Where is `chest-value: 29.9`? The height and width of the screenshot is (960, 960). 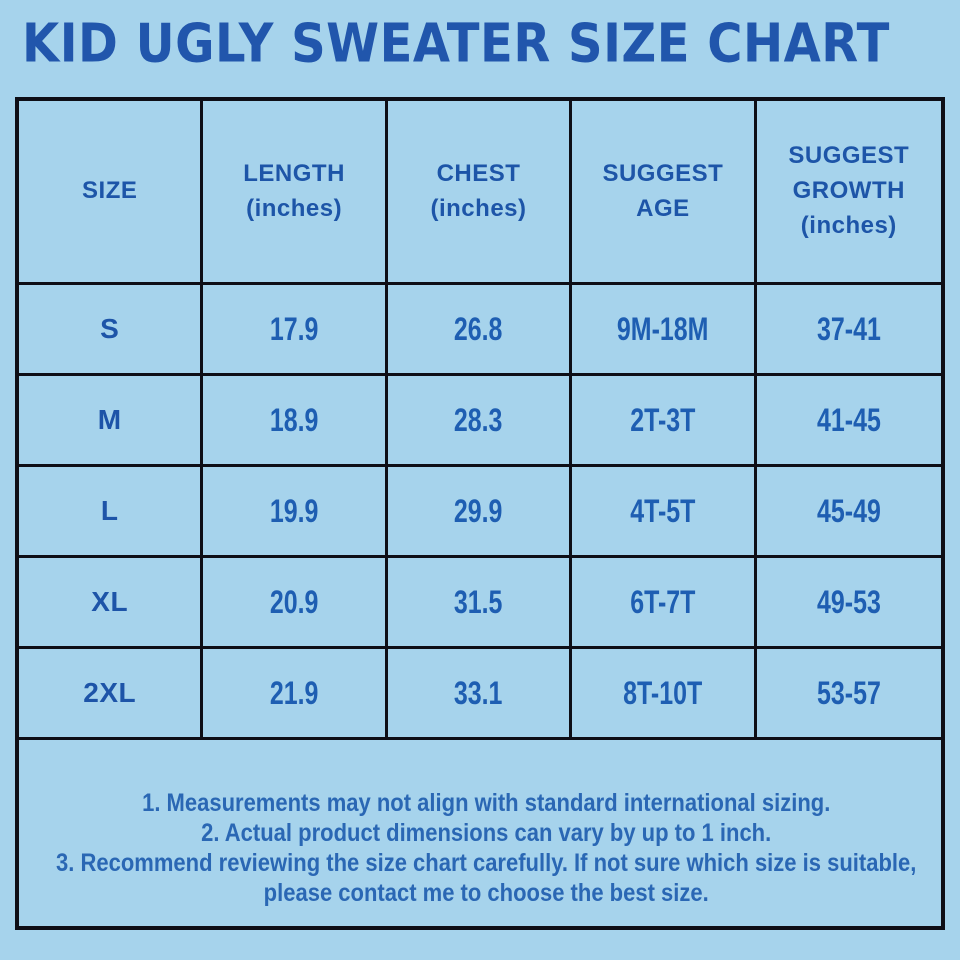
chest-value: 29.9 is located at coordinates (478, 510).